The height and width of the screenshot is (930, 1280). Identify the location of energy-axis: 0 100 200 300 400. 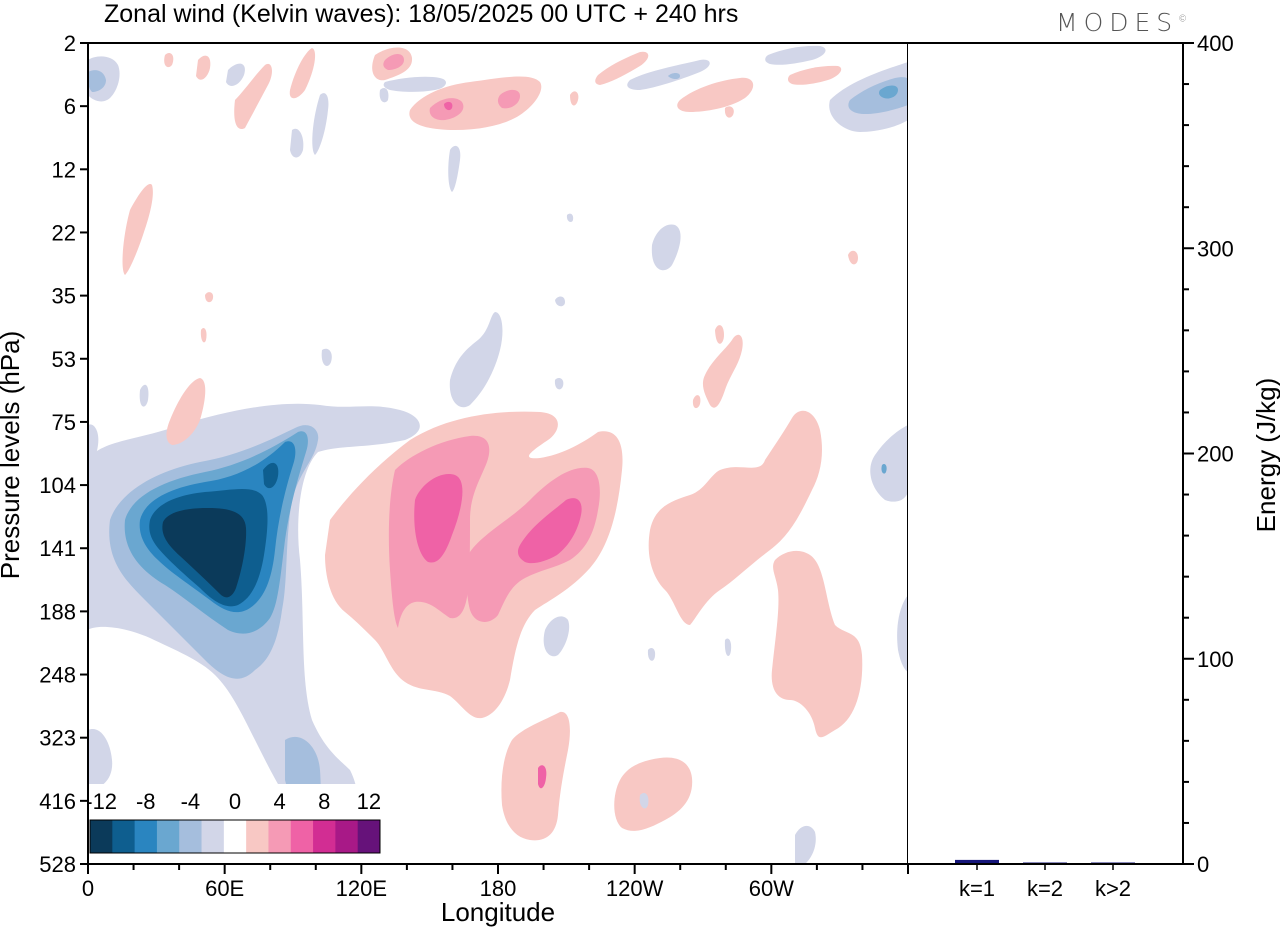
(1208, 454).